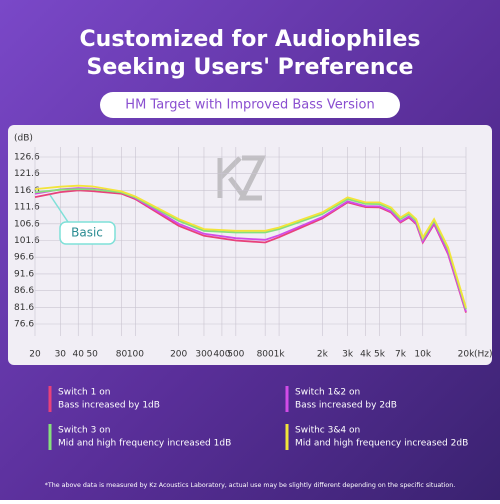  Describe the element at coordinates (323, 355) in the screenshot. I see `x-tick-label: 2k` at that location.